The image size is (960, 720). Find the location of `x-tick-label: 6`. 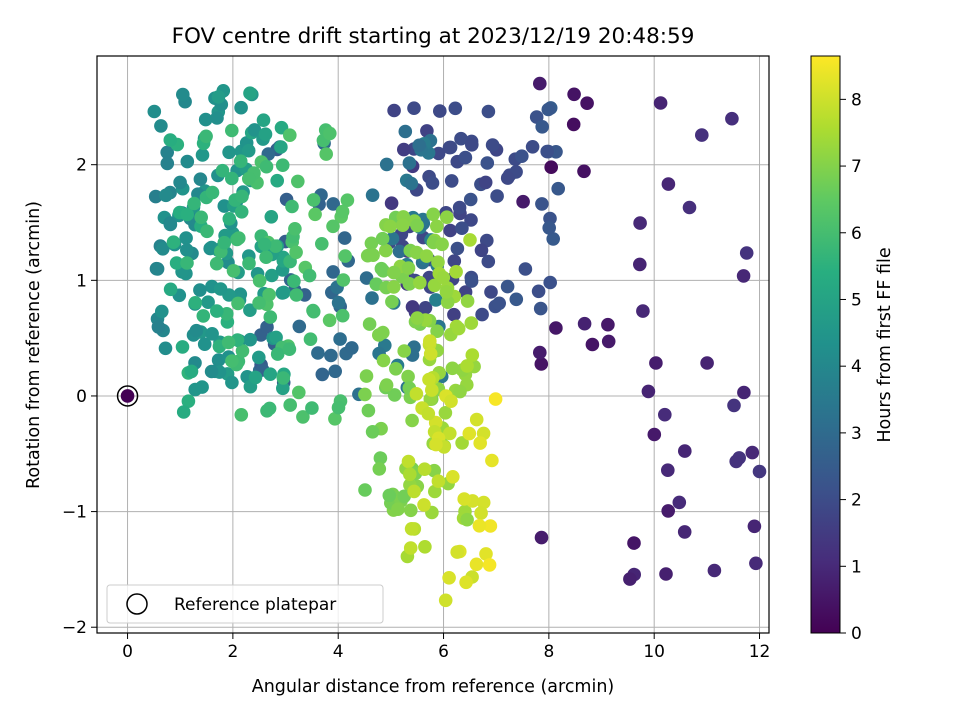

x-tick-label: 6 is located at coordinates (443, 652).